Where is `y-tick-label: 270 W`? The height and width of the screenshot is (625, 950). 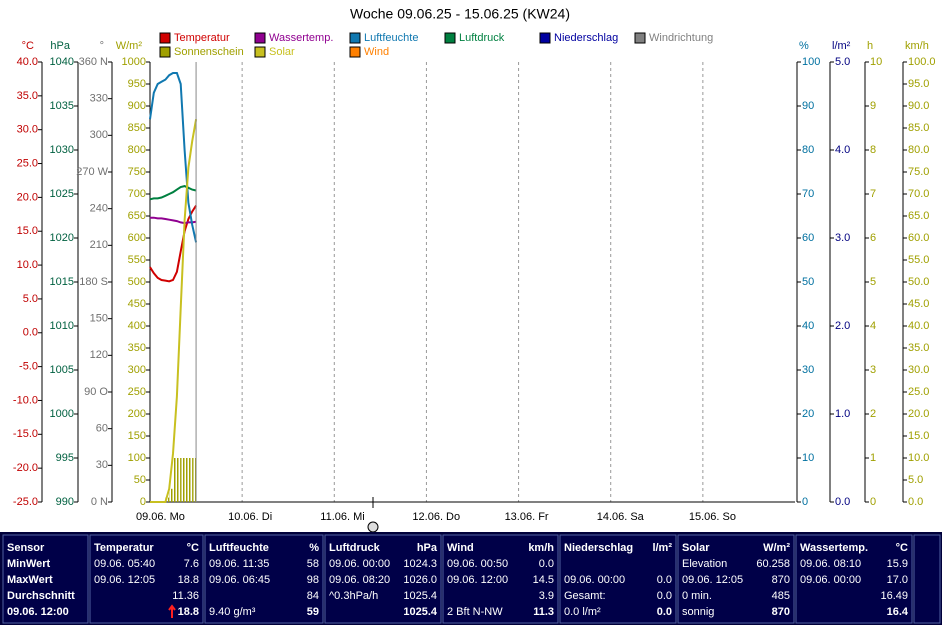 y-tick-label: 270 W is located at coordinates (92, 172).